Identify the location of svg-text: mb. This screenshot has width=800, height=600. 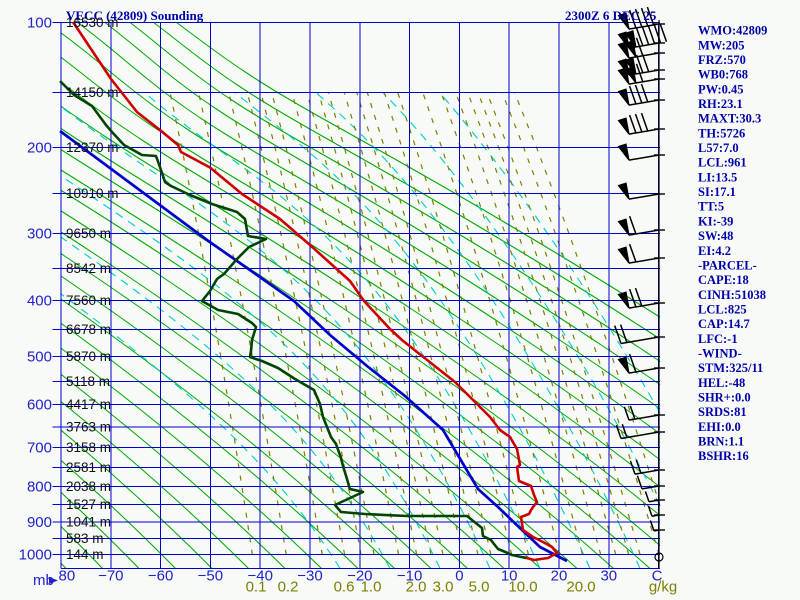
(43, 580).